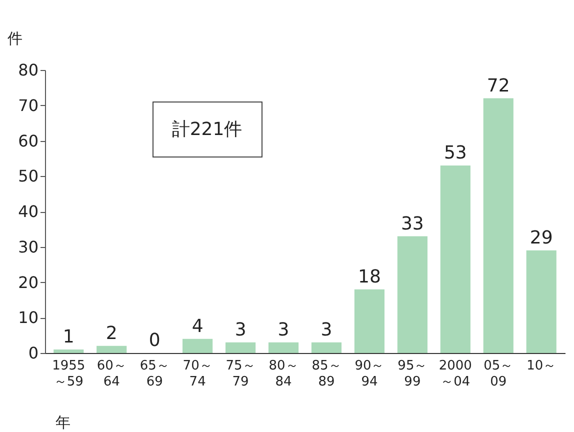 The width and height of the screenshot is (574, 432). I want to click on data-label: 0, so click(154, 340).